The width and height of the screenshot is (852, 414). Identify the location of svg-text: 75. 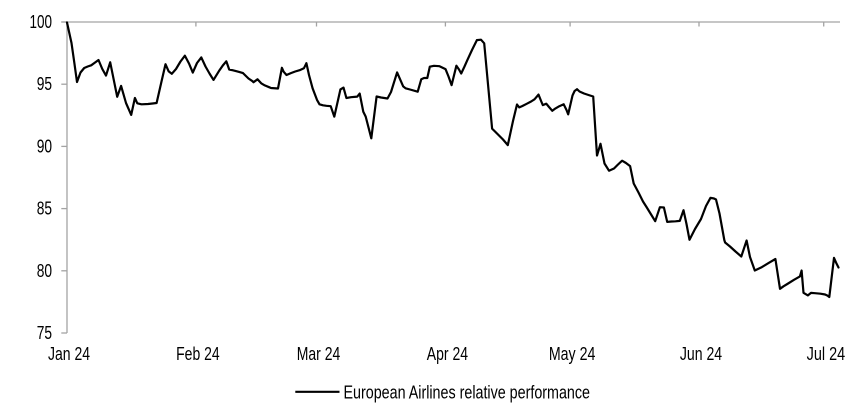
(44, 332).